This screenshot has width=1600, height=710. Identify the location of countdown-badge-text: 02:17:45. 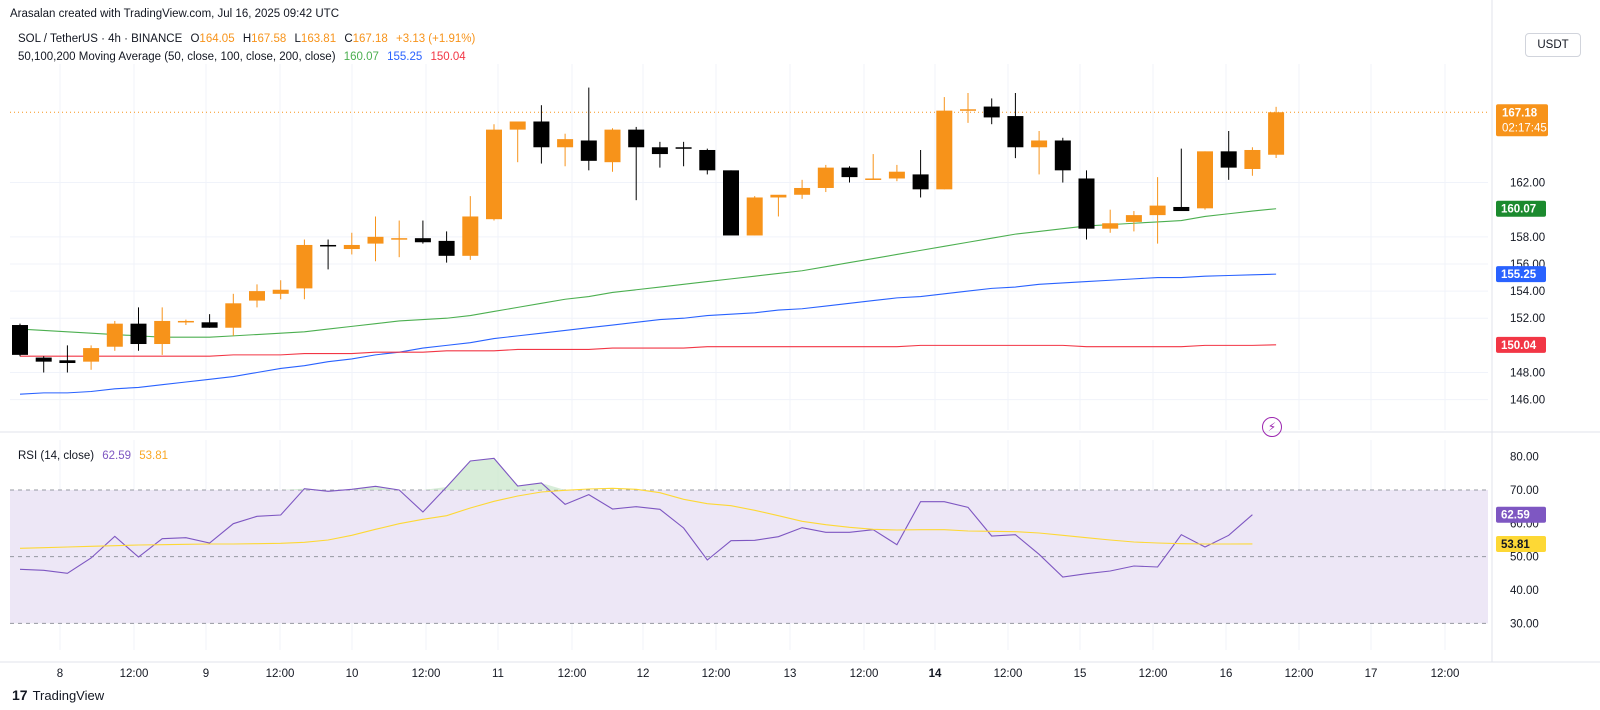
(1524, 128).